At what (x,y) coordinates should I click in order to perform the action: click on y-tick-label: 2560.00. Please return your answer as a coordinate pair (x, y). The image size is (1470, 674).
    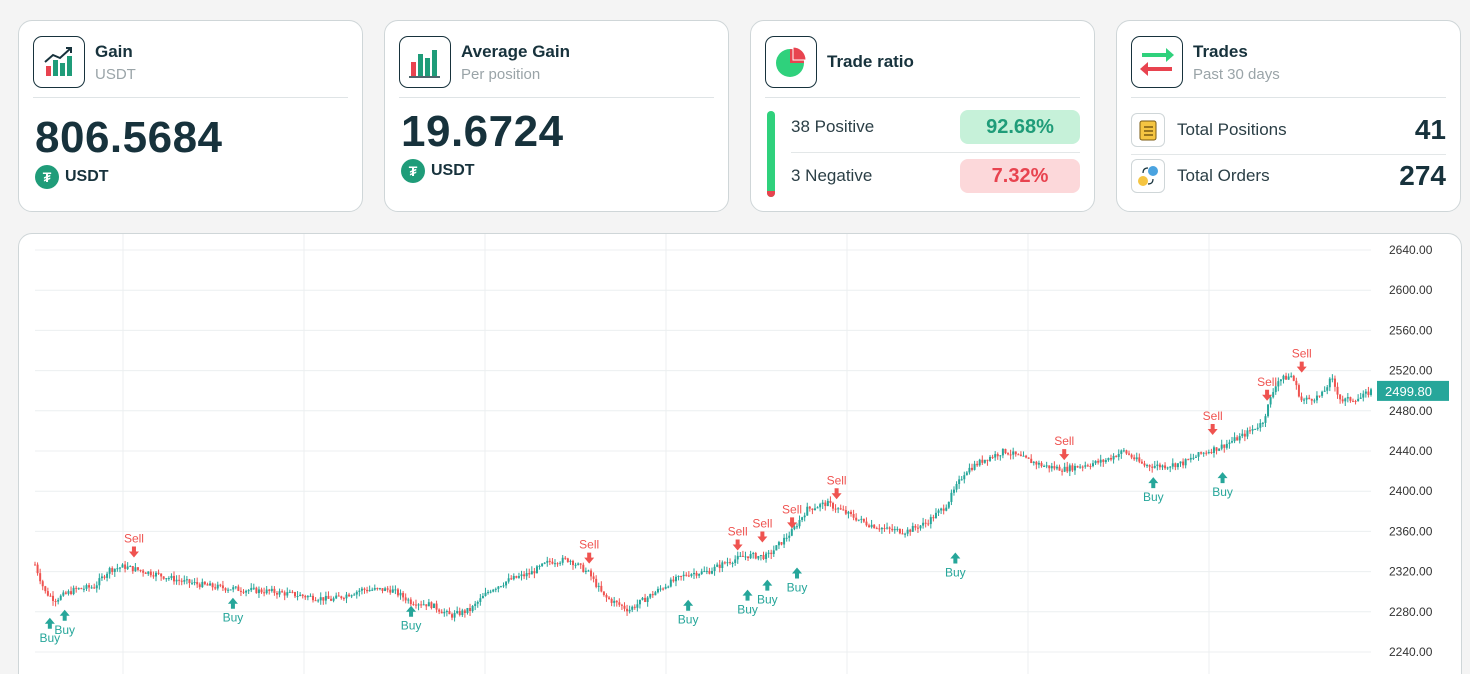
    Looking at the image, I should click on (1411, 330).